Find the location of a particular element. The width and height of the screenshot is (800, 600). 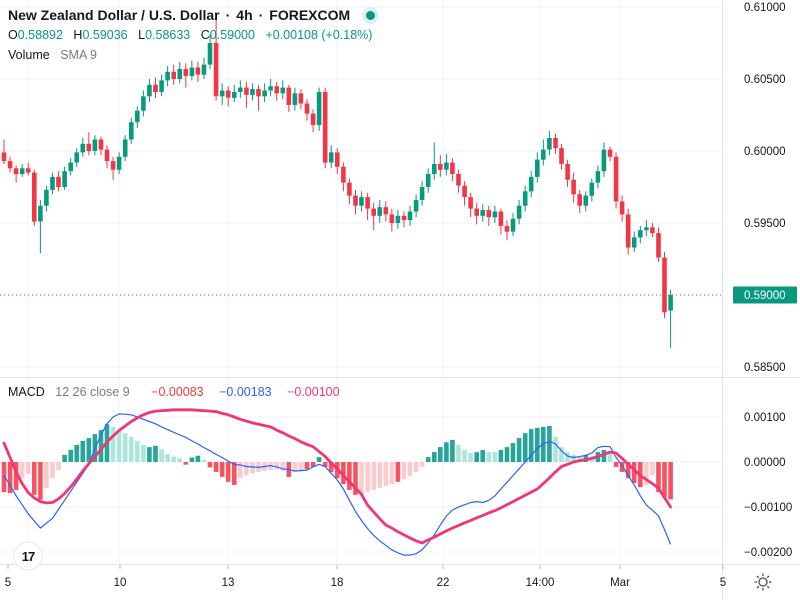

price-tick-label: 0.59500 is located at coordinates (765, 224).